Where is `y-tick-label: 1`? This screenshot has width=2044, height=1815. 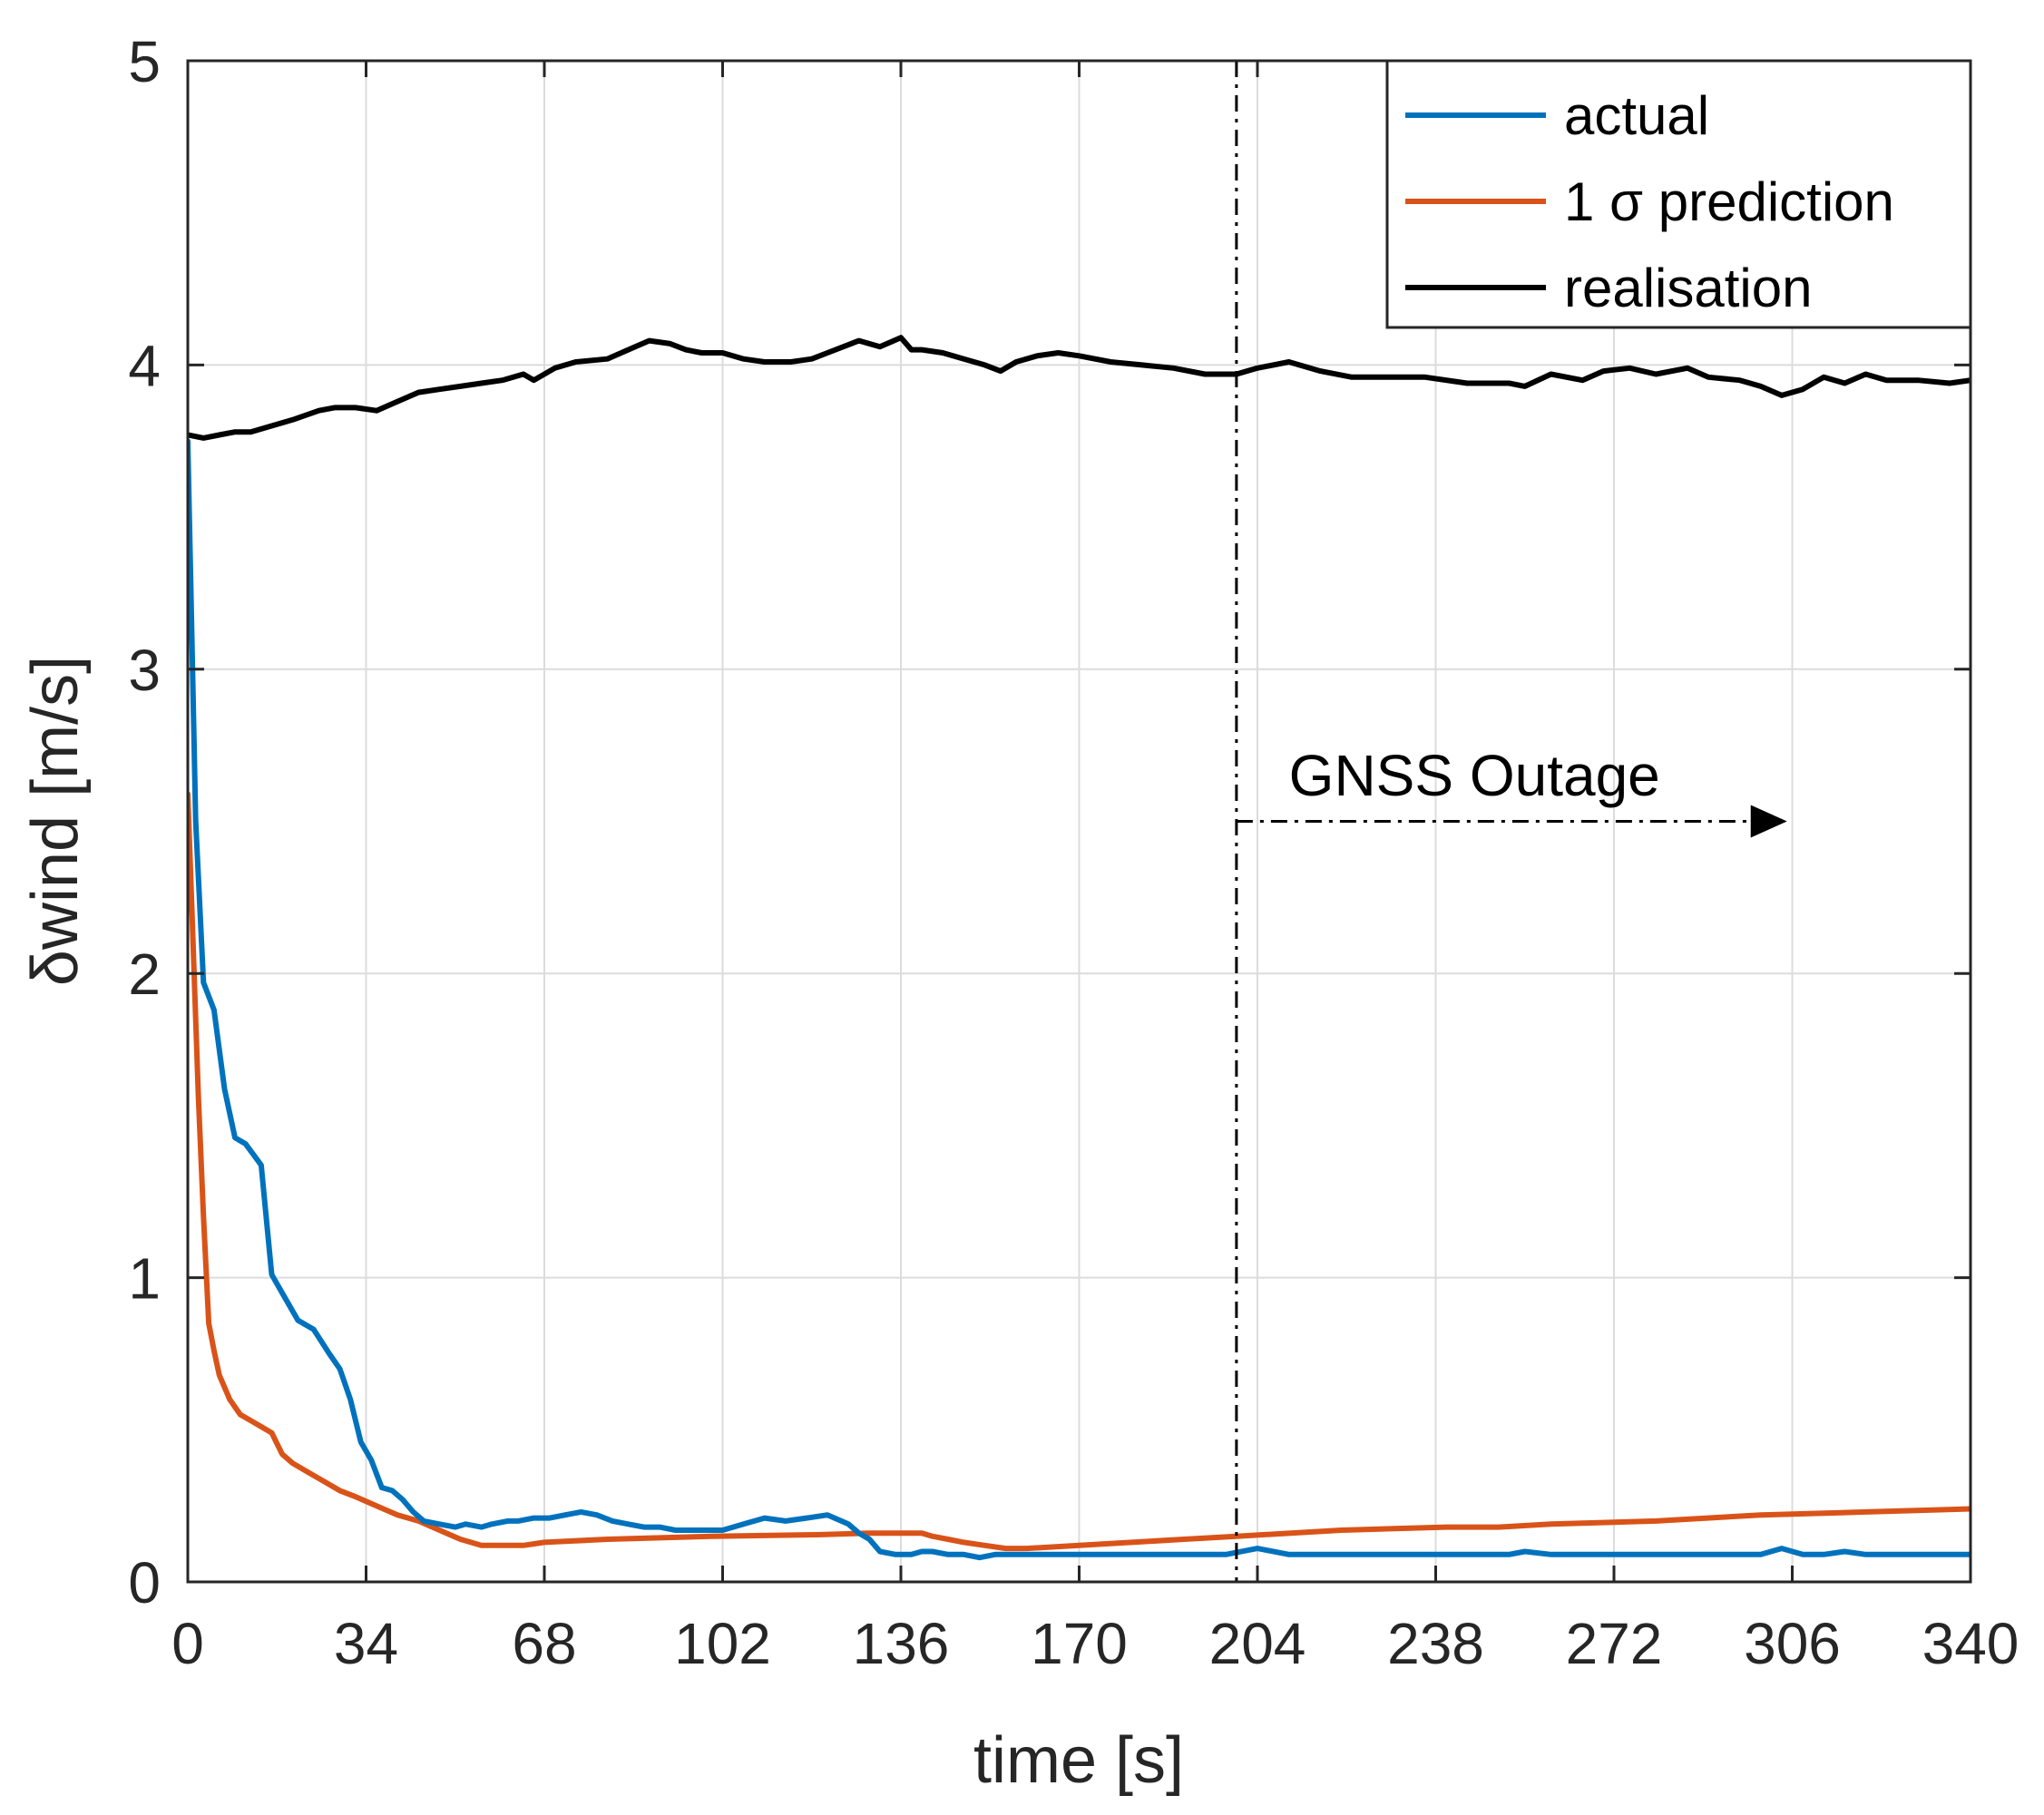 y-tick-label: 1 is located at coordinates (144, 1279).